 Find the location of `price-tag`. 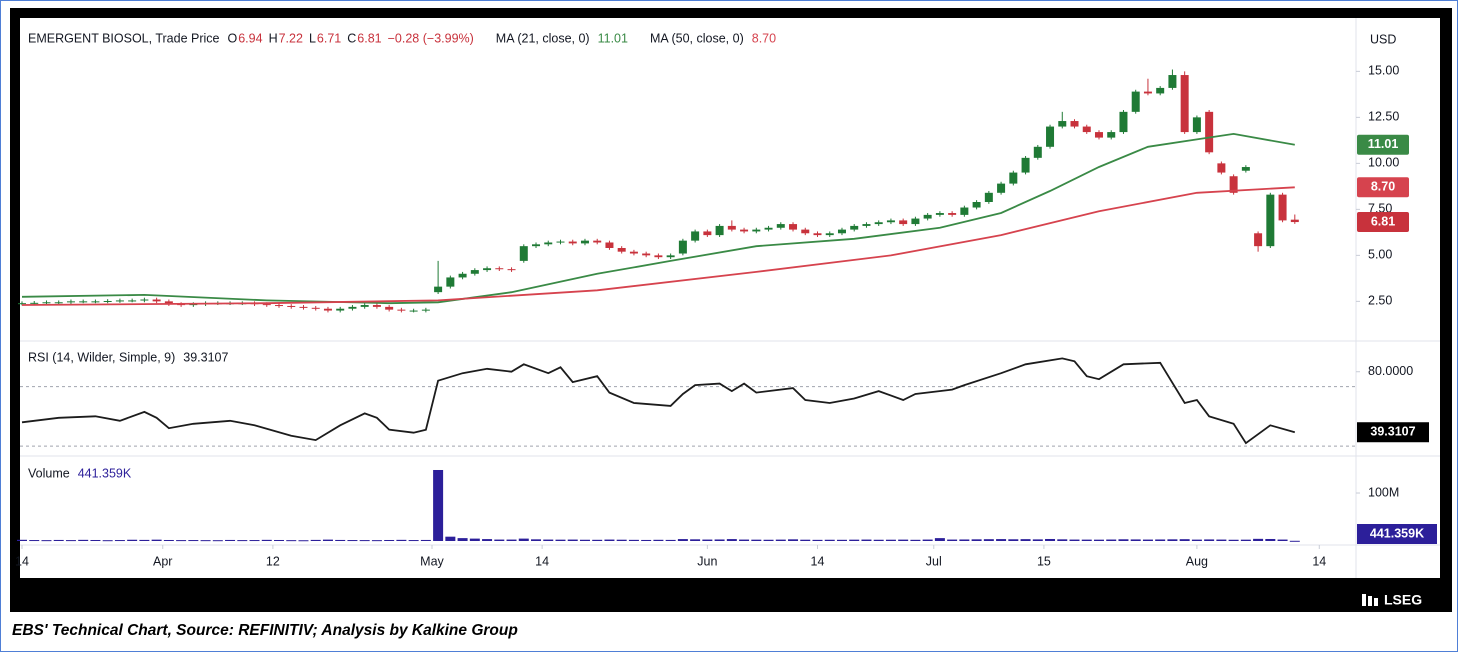

price-tag is located at coordinates (1383, 144).